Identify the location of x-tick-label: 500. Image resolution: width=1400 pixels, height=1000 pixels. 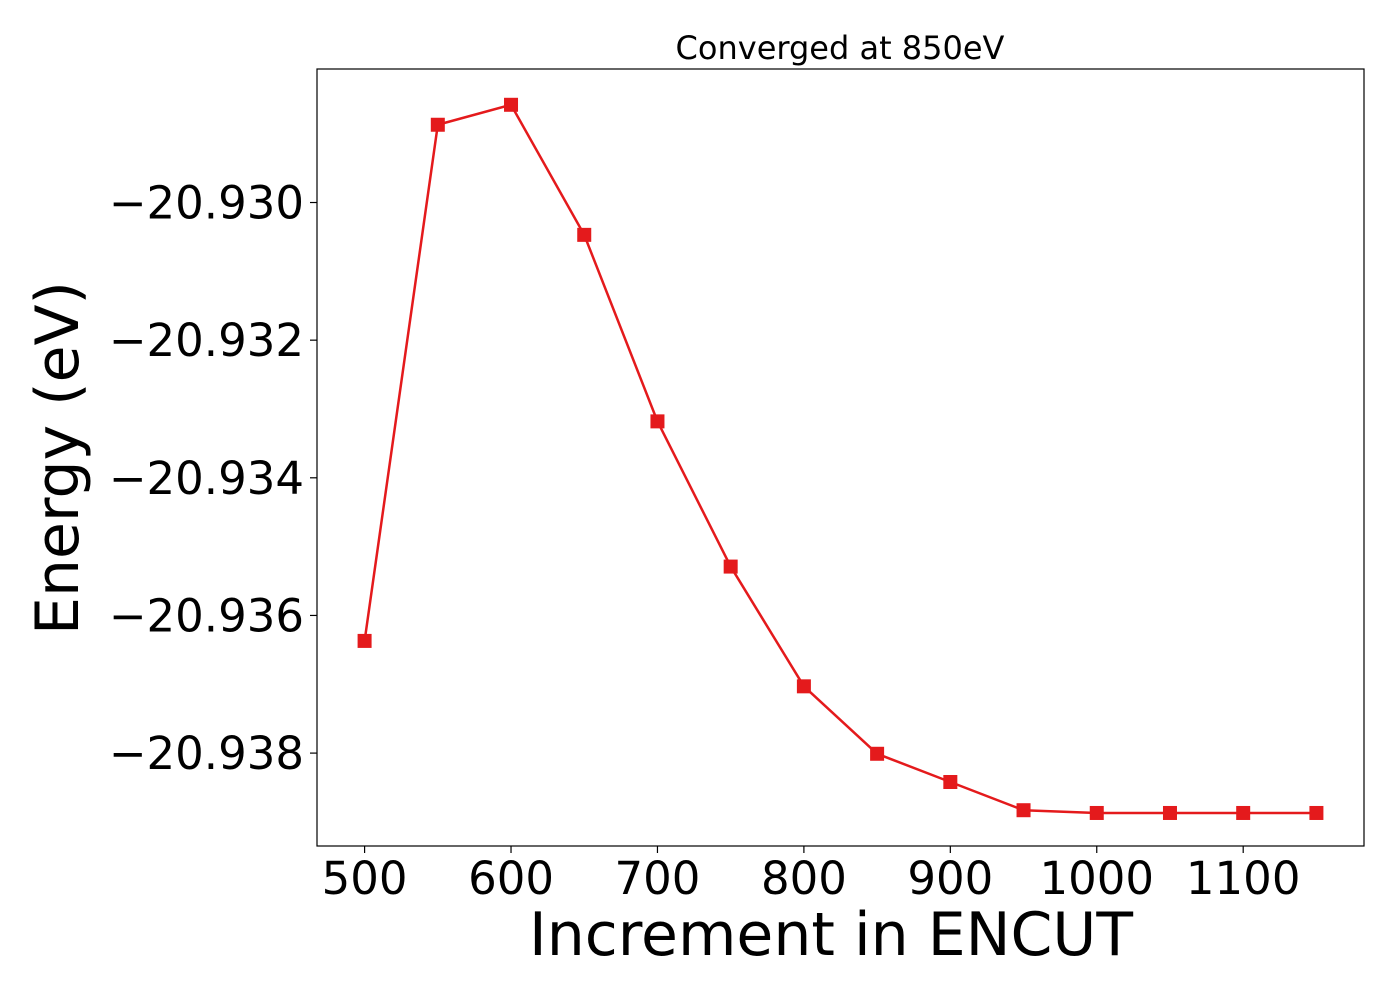
(365, 878).